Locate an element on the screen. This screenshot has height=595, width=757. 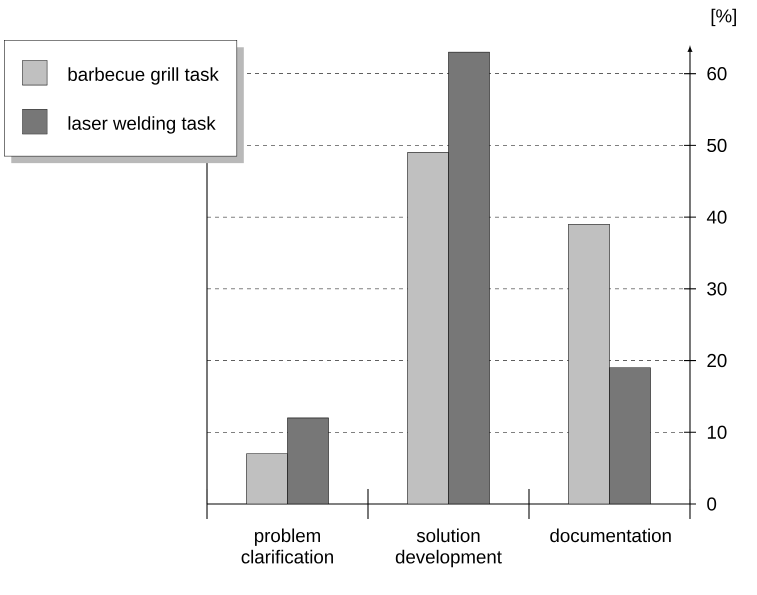
x-tick-label: documentation is located at coordinates (610, 535).